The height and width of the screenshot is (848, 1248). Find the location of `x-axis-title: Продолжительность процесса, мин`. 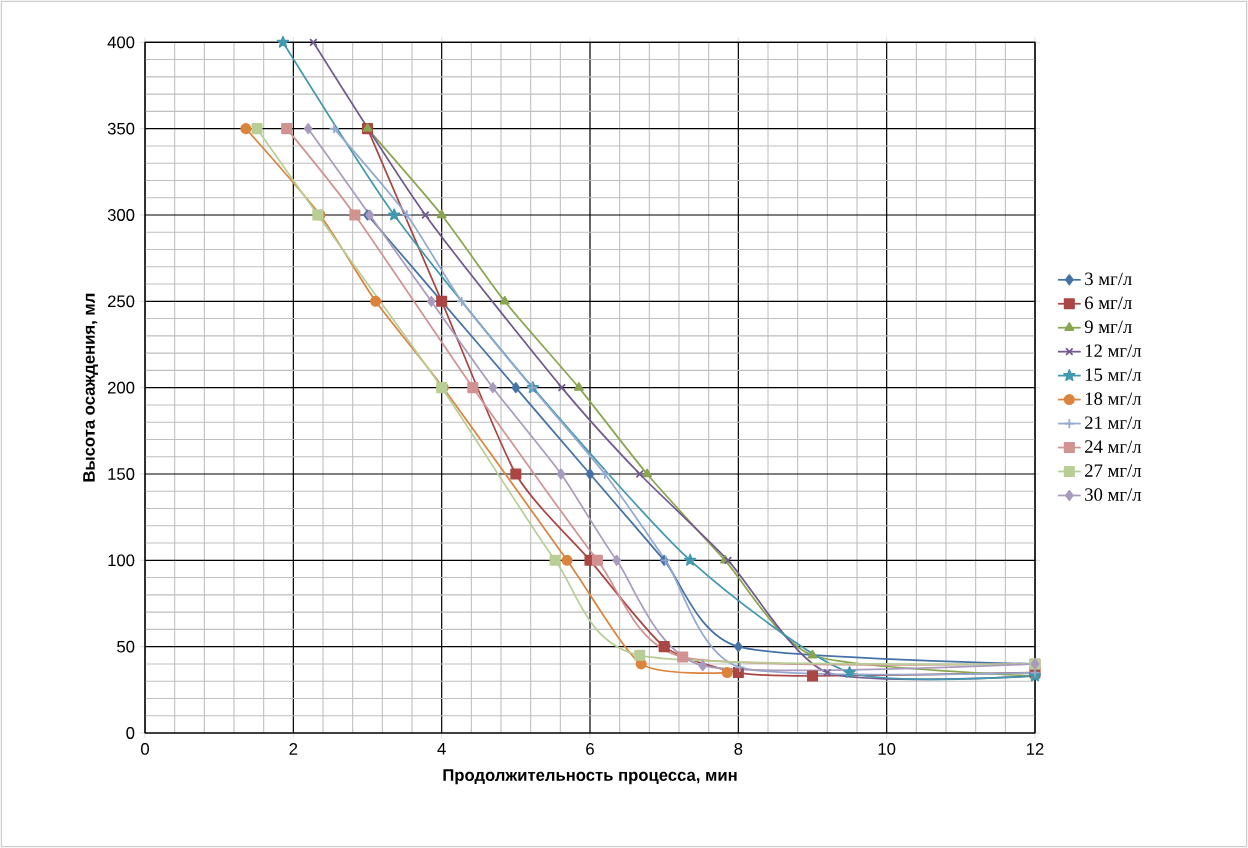

x-axis-title: Продолжительность процесса, мин is located at coordinates (590, 777).